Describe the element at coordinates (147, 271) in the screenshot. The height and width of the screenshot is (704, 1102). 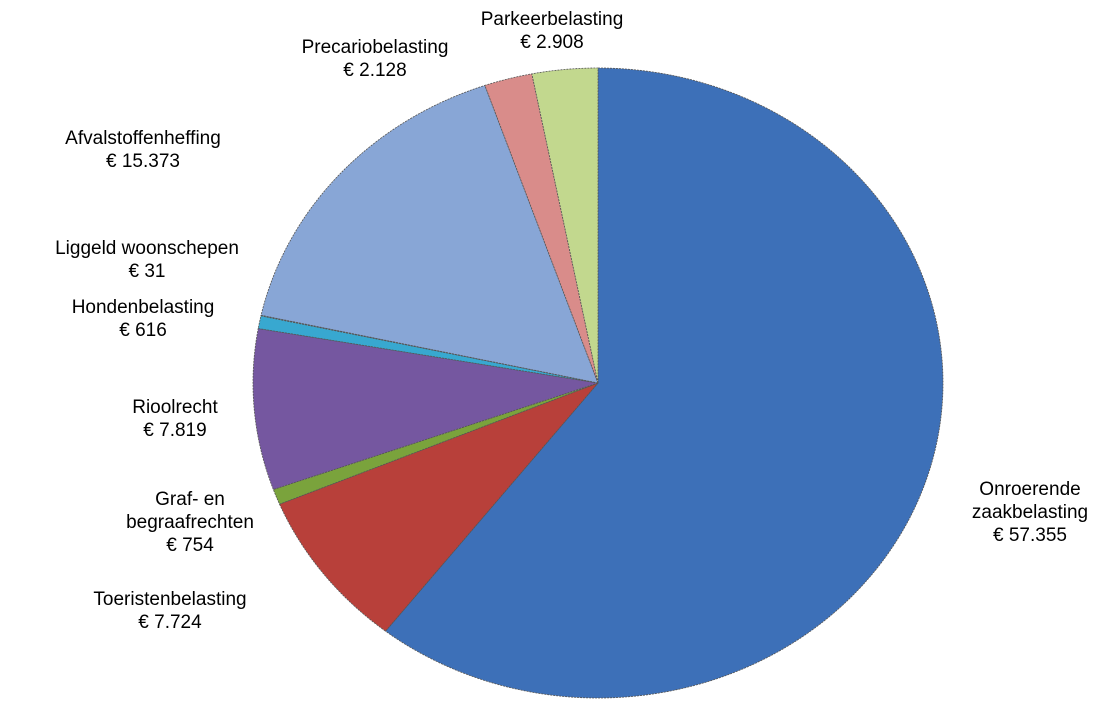
I see `value-label: € 31` at that location.